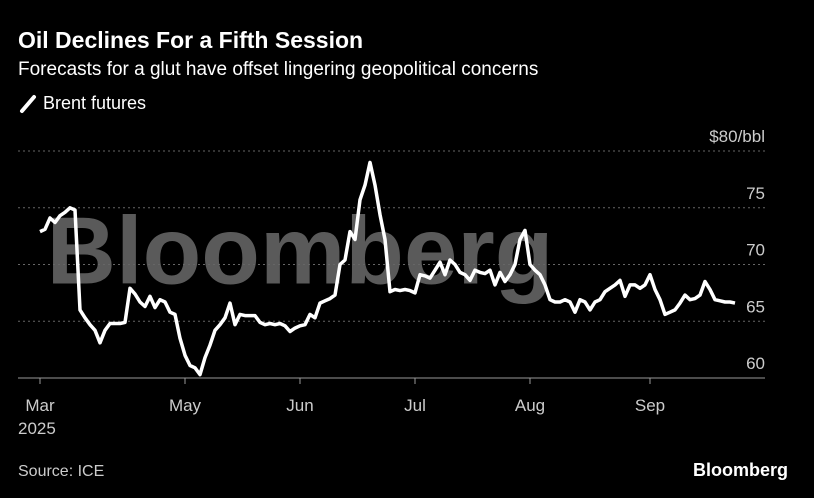  Describe the element at coordinates (737, 136) in the screenshot. I see `y-tick-label: $80/bbl` at that location.